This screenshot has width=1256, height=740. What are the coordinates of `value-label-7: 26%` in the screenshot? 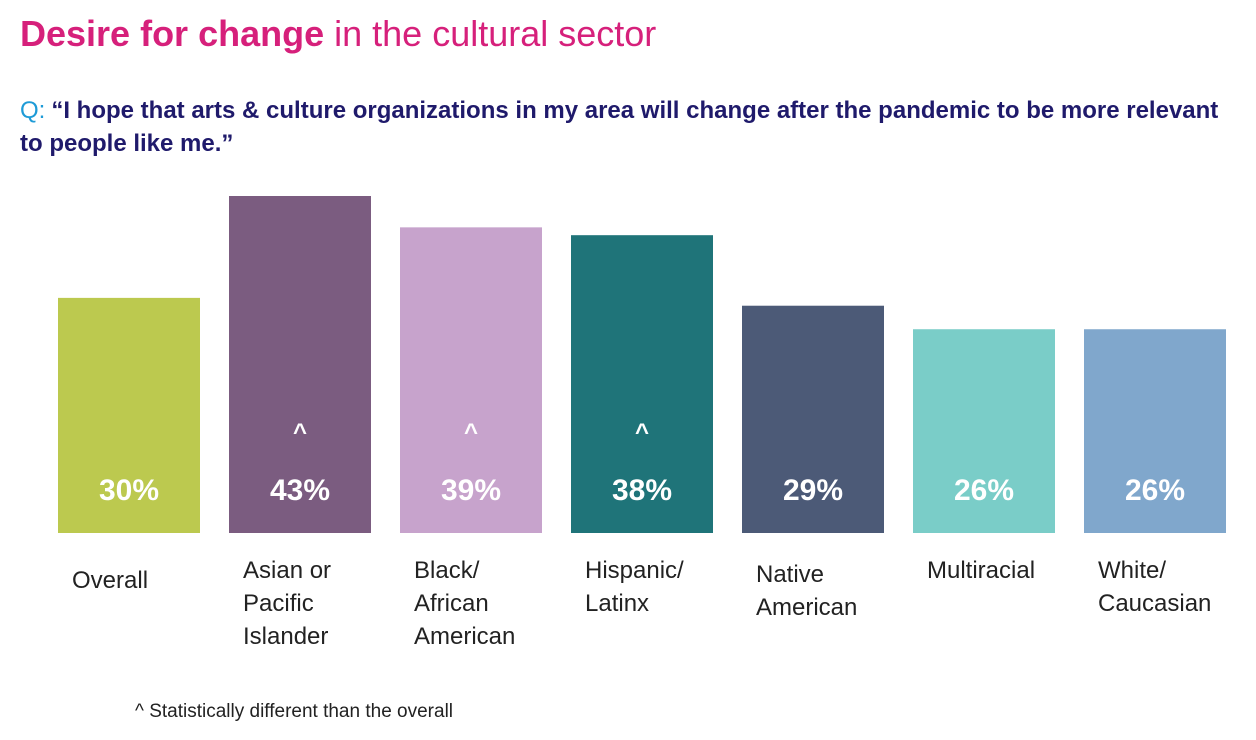 It's located at (1155, 490).